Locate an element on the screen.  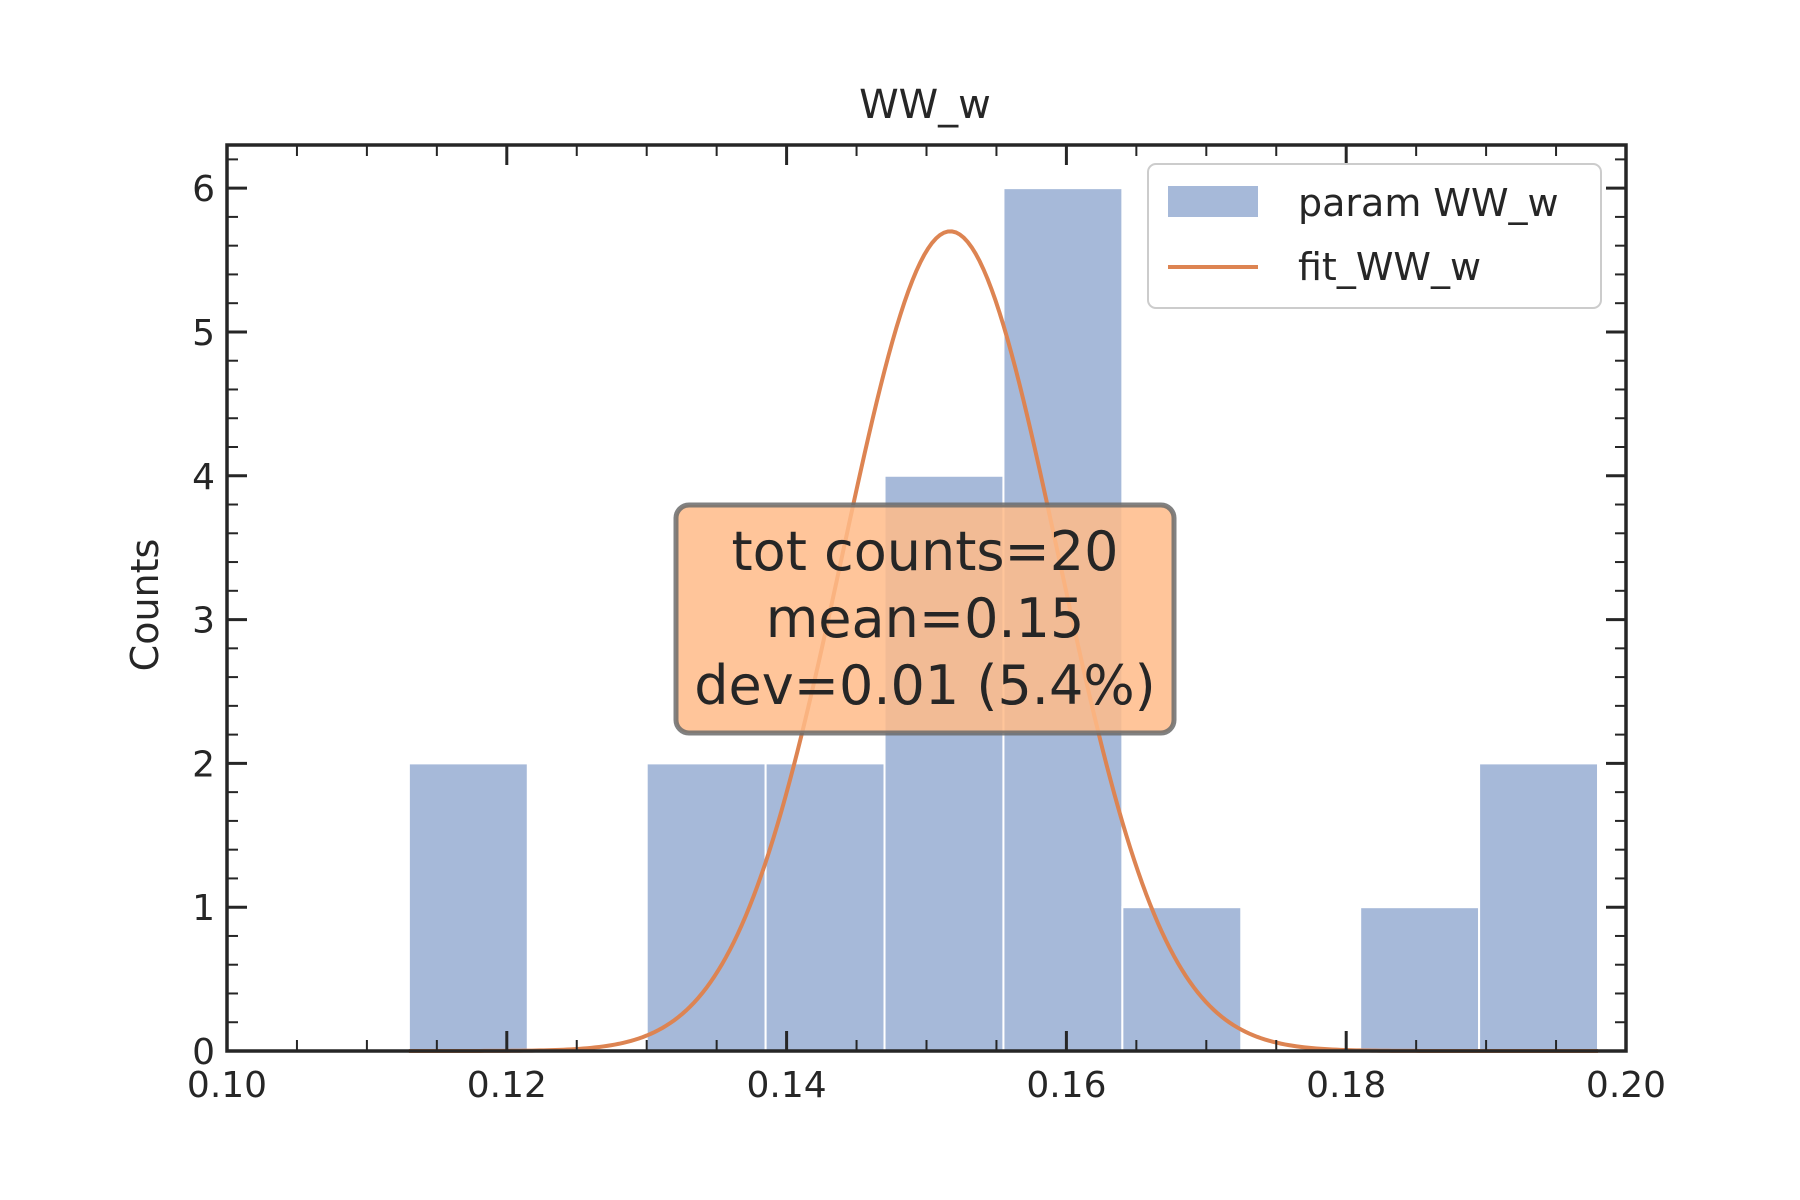
legend: param WW_w fit_WW_w is located at coordinates (1374, 236).